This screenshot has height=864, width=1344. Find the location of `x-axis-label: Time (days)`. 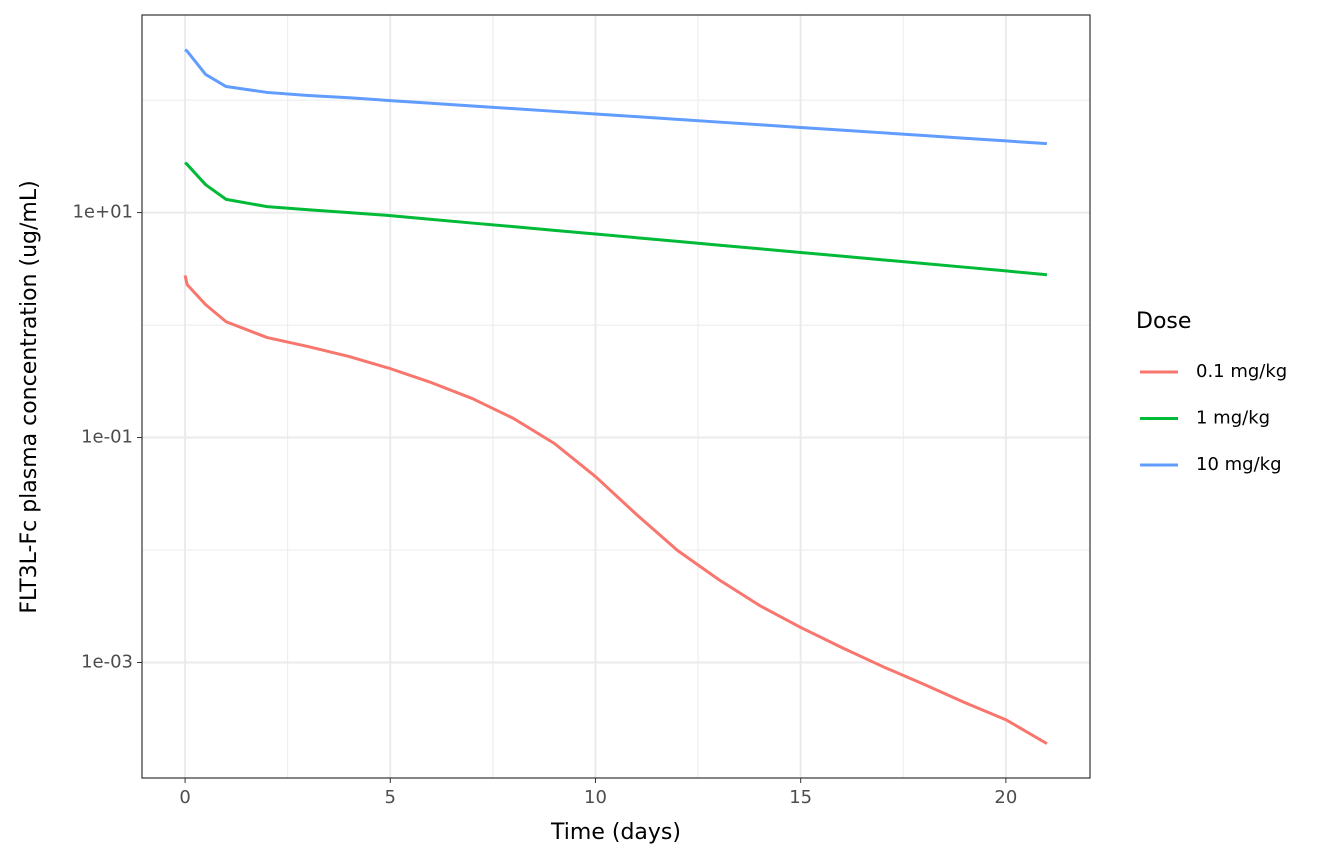

x-axis-label: Time (days) is located at coordinates (615, 832).